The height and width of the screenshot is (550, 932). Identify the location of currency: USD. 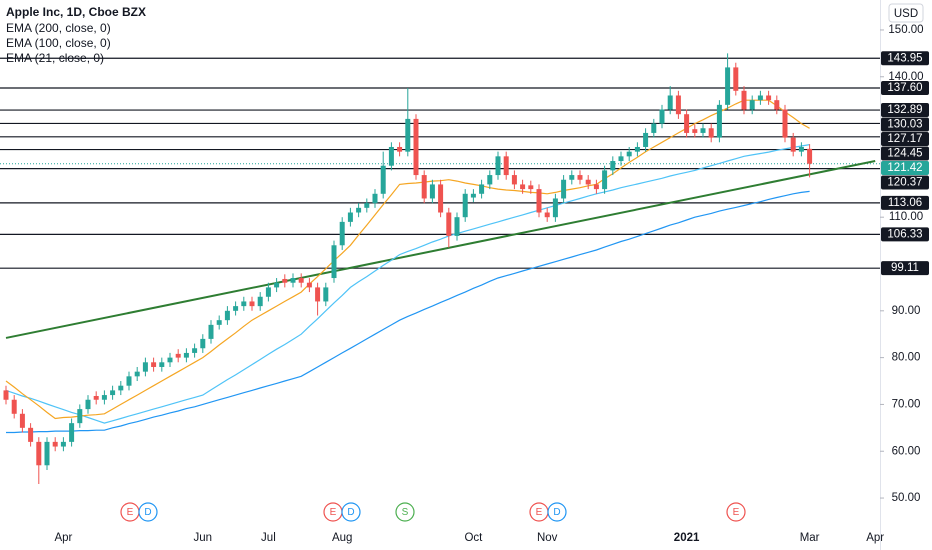
(906, 14).